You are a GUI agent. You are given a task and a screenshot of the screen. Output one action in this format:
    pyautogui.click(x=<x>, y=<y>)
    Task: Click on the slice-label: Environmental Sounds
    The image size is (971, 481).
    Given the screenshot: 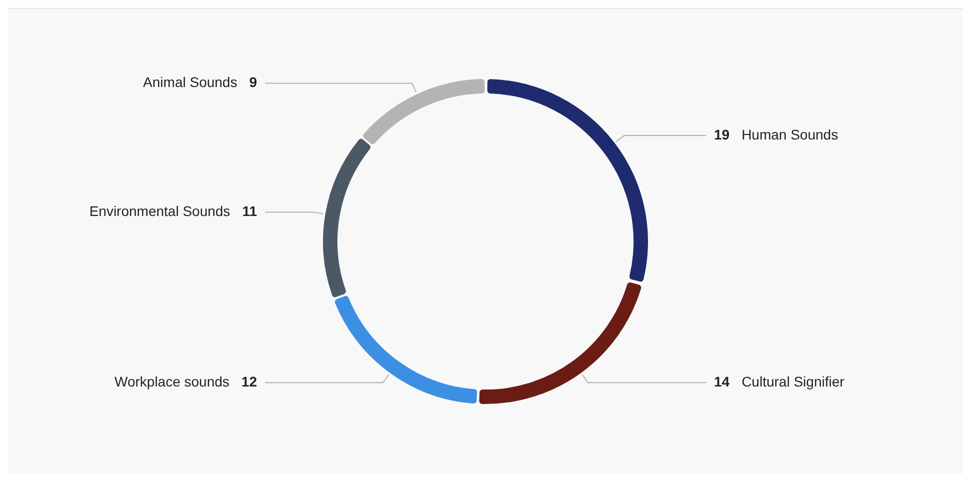 What is the action you would take?
    pyautogui.click(x=159, y=210)
    